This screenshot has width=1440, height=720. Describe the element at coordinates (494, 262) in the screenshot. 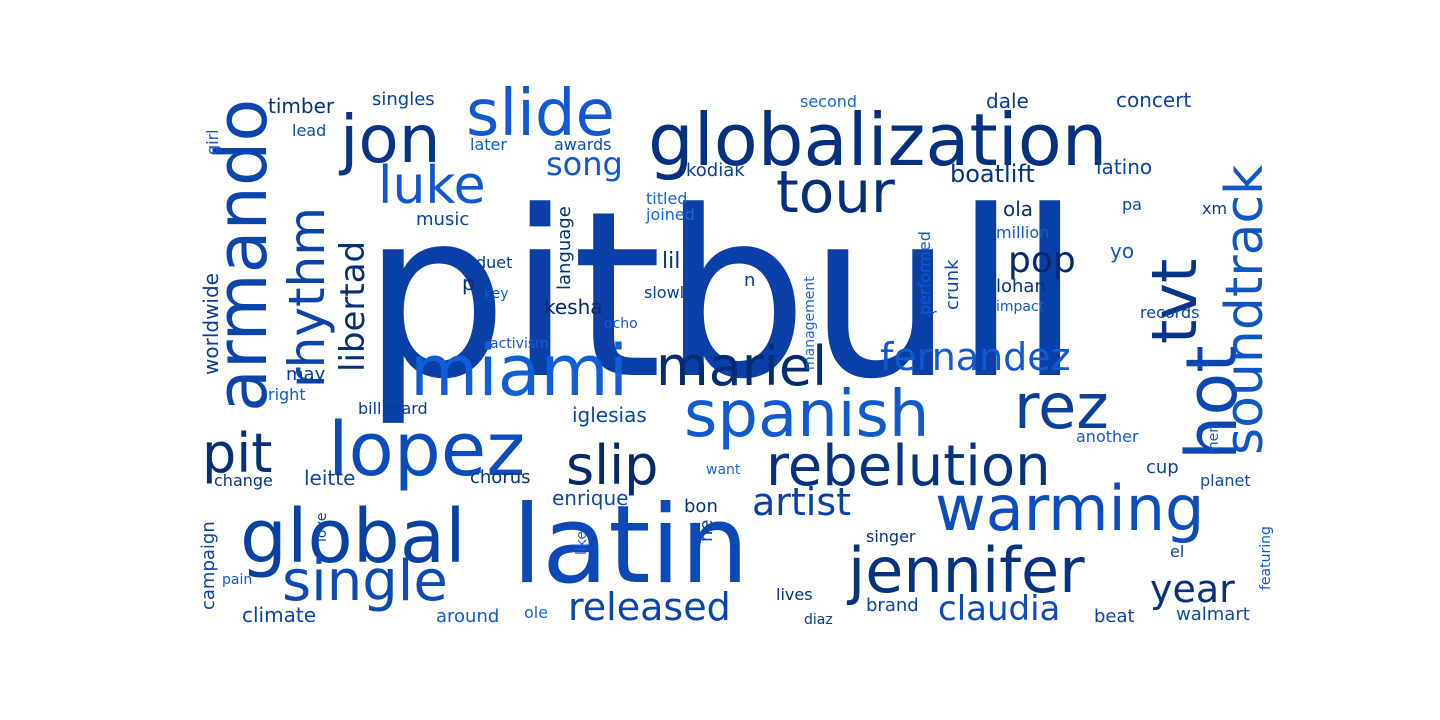

I see `word-duet: duet` at that location.